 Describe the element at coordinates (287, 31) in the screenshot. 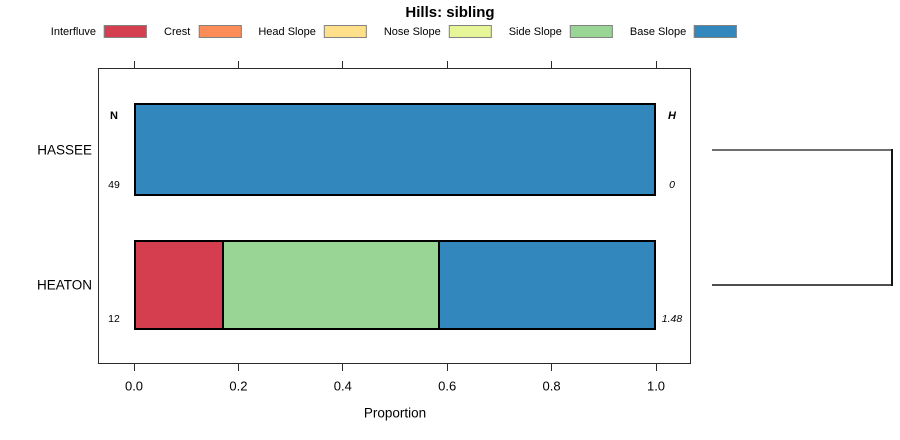

I see `legend-label: Head Slope` at that location.